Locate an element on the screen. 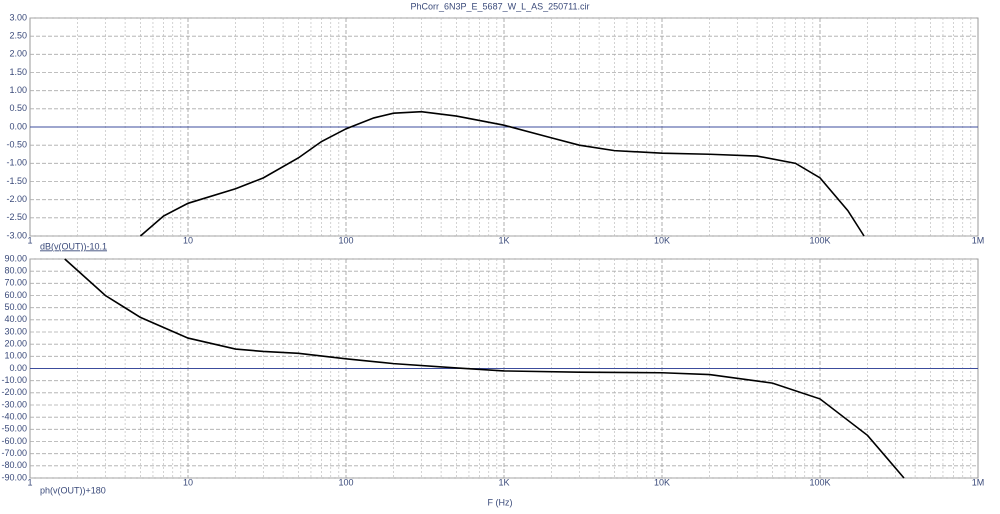 This screenshot has height=514, width=1000. y-tick-label: -50.00 is located at coordinates (14, 429).